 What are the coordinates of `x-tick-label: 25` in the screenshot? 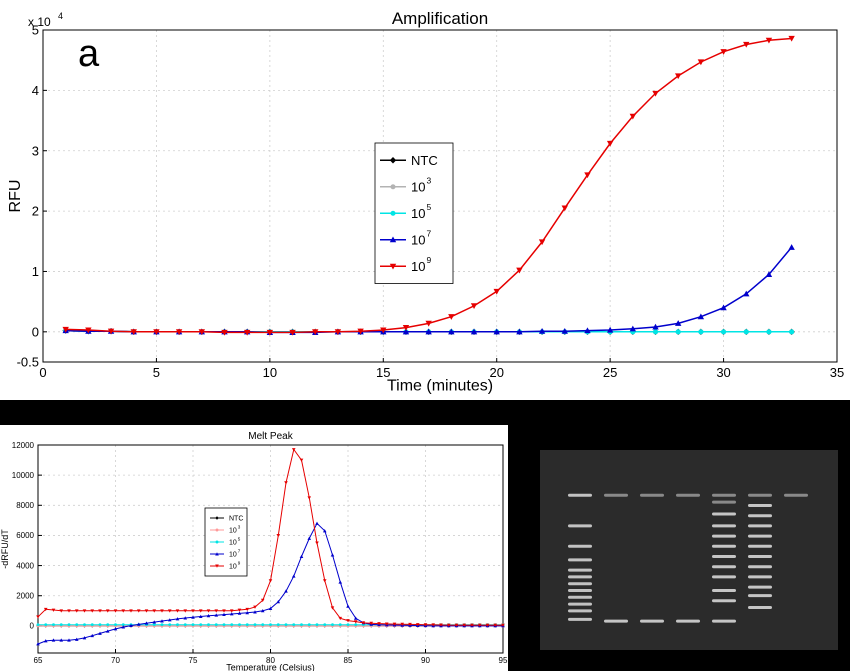 It's located at (610, 372).